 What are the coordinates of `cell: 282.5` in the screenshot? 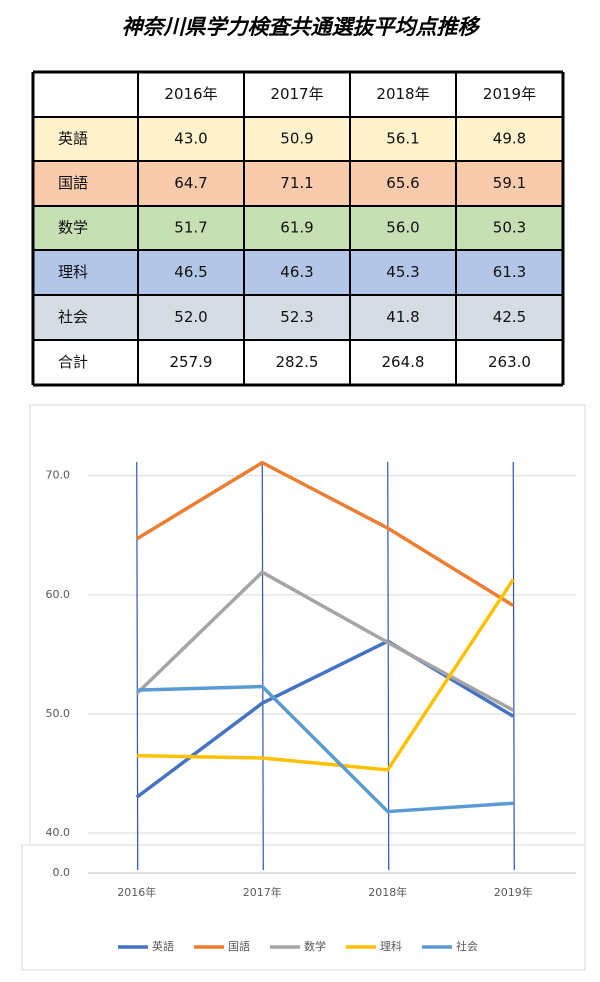 It's located at (297, 362).